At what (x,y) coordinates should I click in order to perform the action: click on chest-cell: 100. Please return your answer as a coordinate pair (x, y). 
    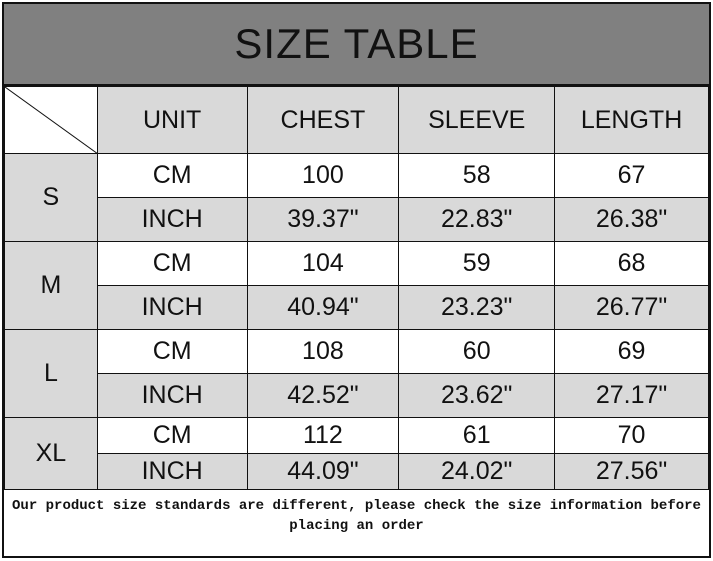
    Looking at the image, I should click on (323, 175).